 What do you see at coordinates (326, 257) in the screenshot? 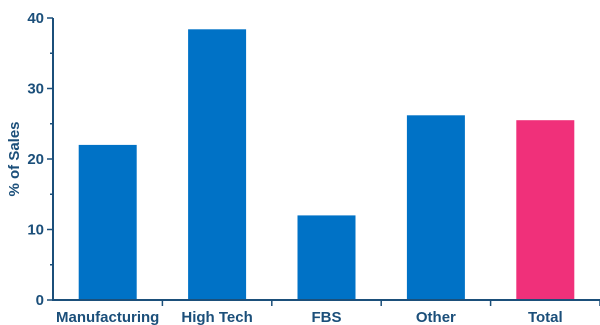
I see `bar-fbs` at bounding box center [326, 257].